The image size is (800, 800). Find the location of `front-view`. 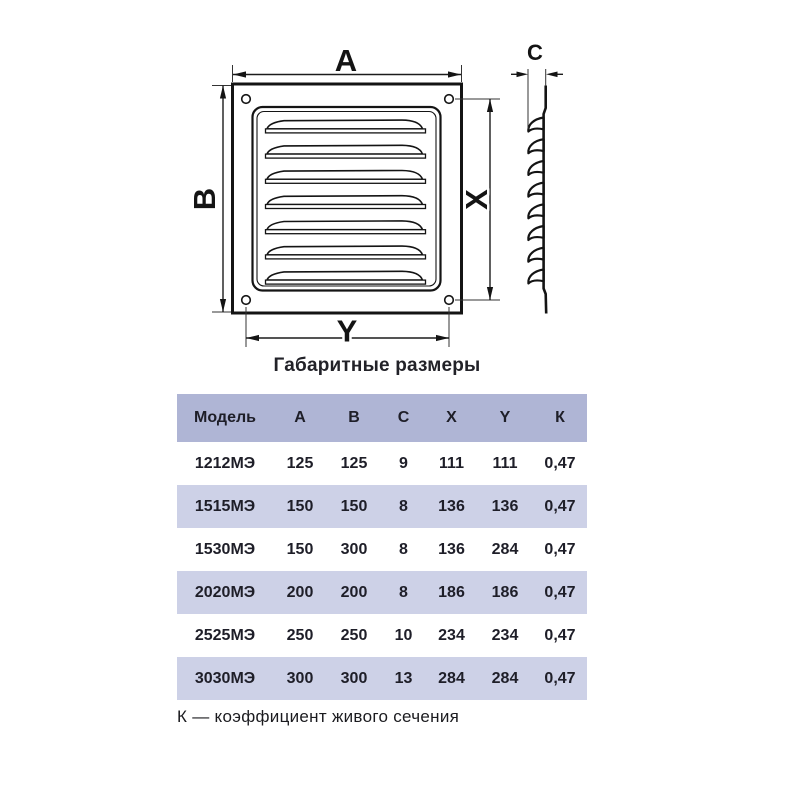

front-view is located at coordinates (347, 198).